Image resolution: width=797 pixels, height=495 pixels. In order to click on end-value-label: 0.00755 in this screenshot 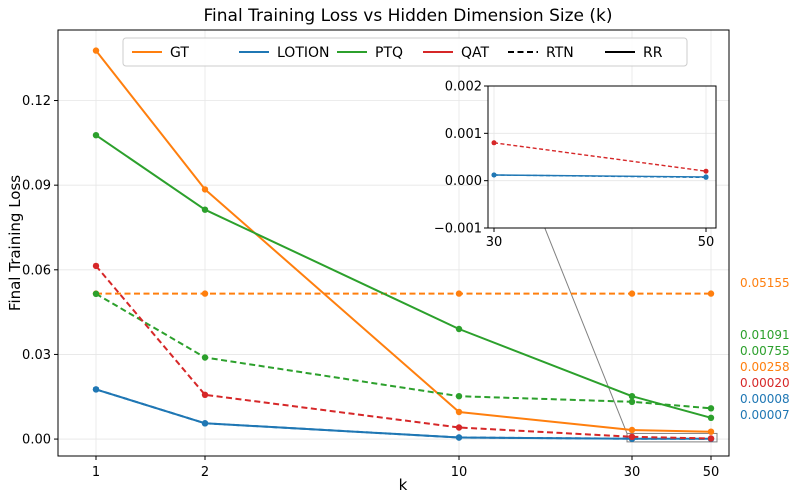, I will do `click(765, 351)`.